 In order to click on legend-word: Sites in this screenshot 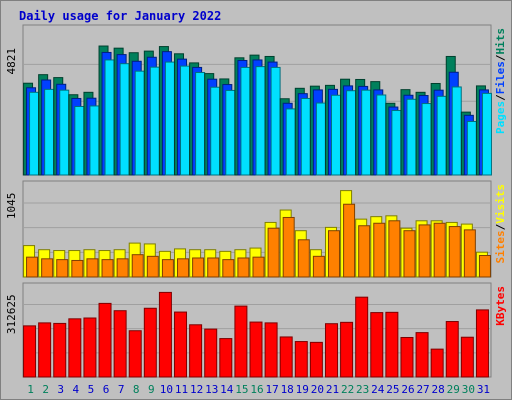, I will do `click(500, 246)`.